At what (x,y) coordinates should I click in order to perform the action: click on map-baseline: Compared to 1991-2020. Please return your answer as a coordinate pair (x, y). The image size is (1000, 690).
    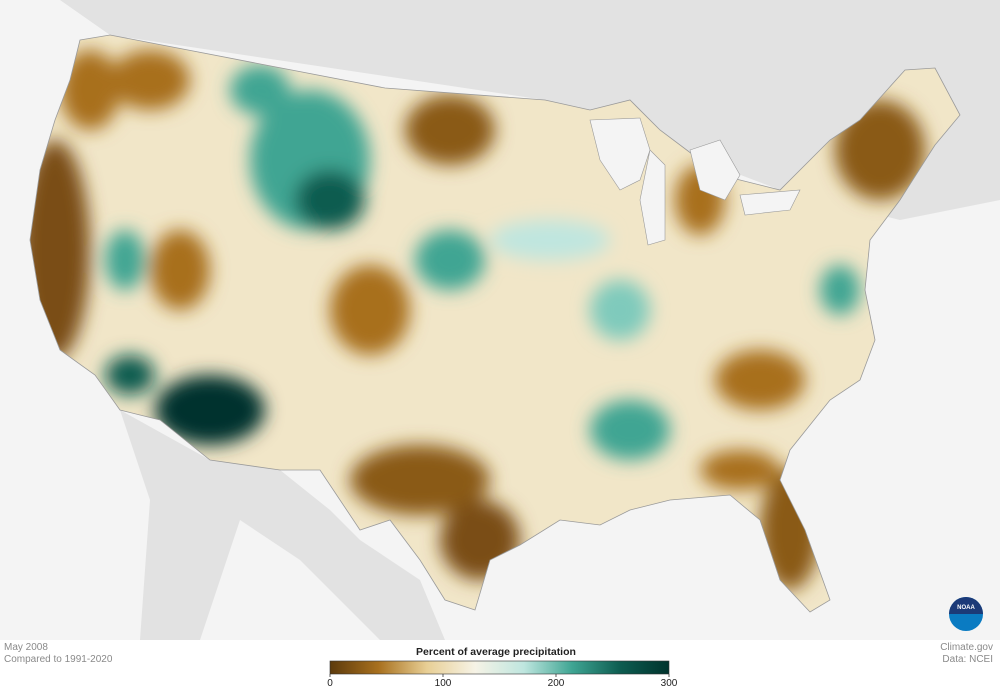
    Looking at the image, I should click on (58, 659).